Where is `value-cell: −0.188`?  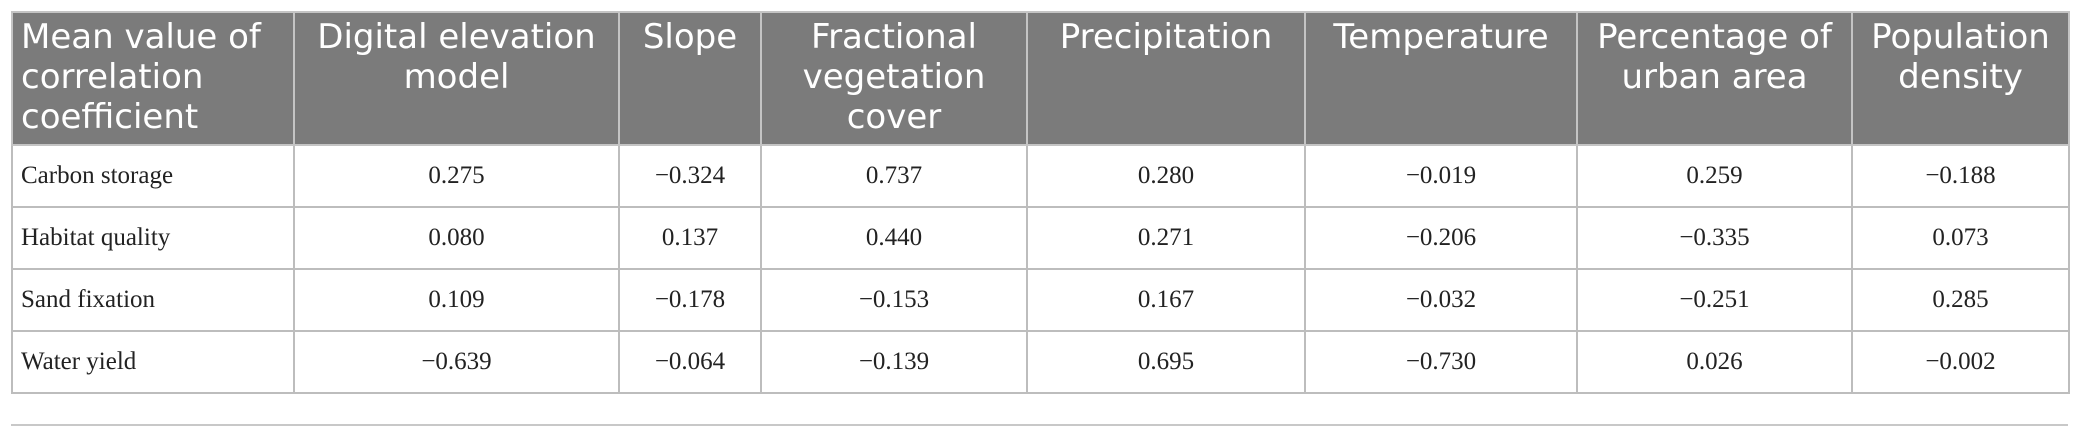
value-cell: −0.188 is located at coordinates (1960, 176).